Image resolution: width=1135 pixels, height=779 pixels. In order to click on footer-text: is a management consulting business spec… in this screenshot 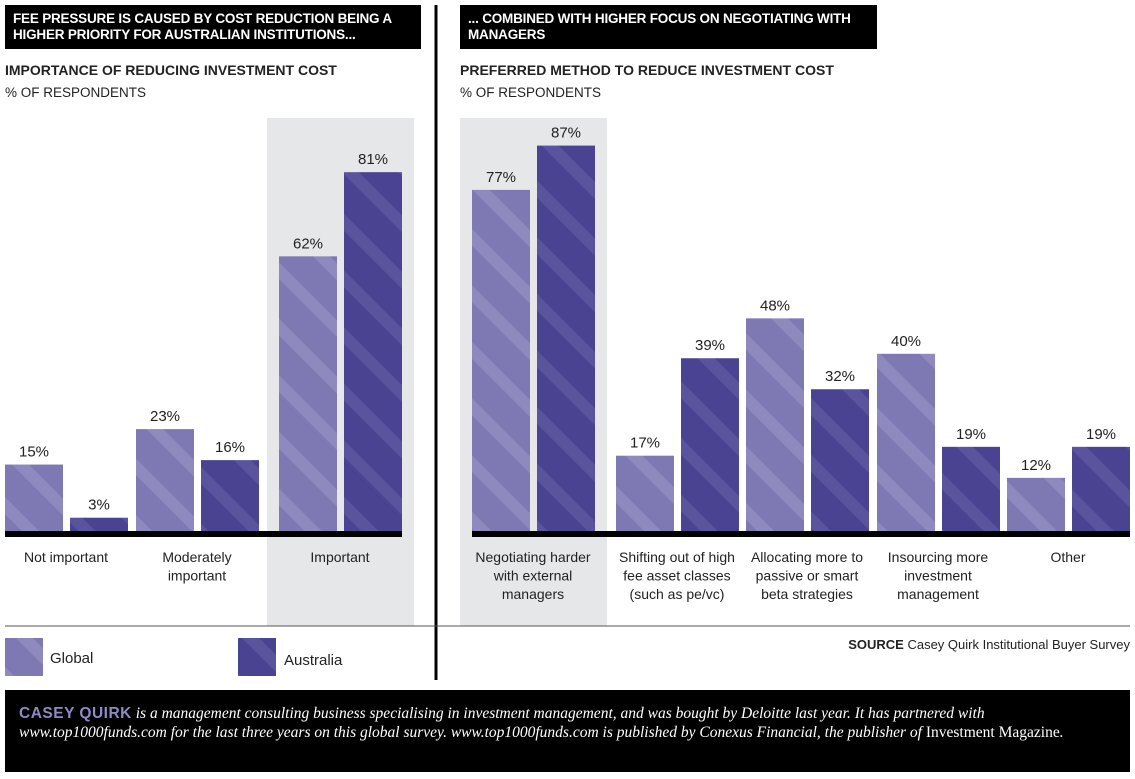, I will do `click(502, 723)`.